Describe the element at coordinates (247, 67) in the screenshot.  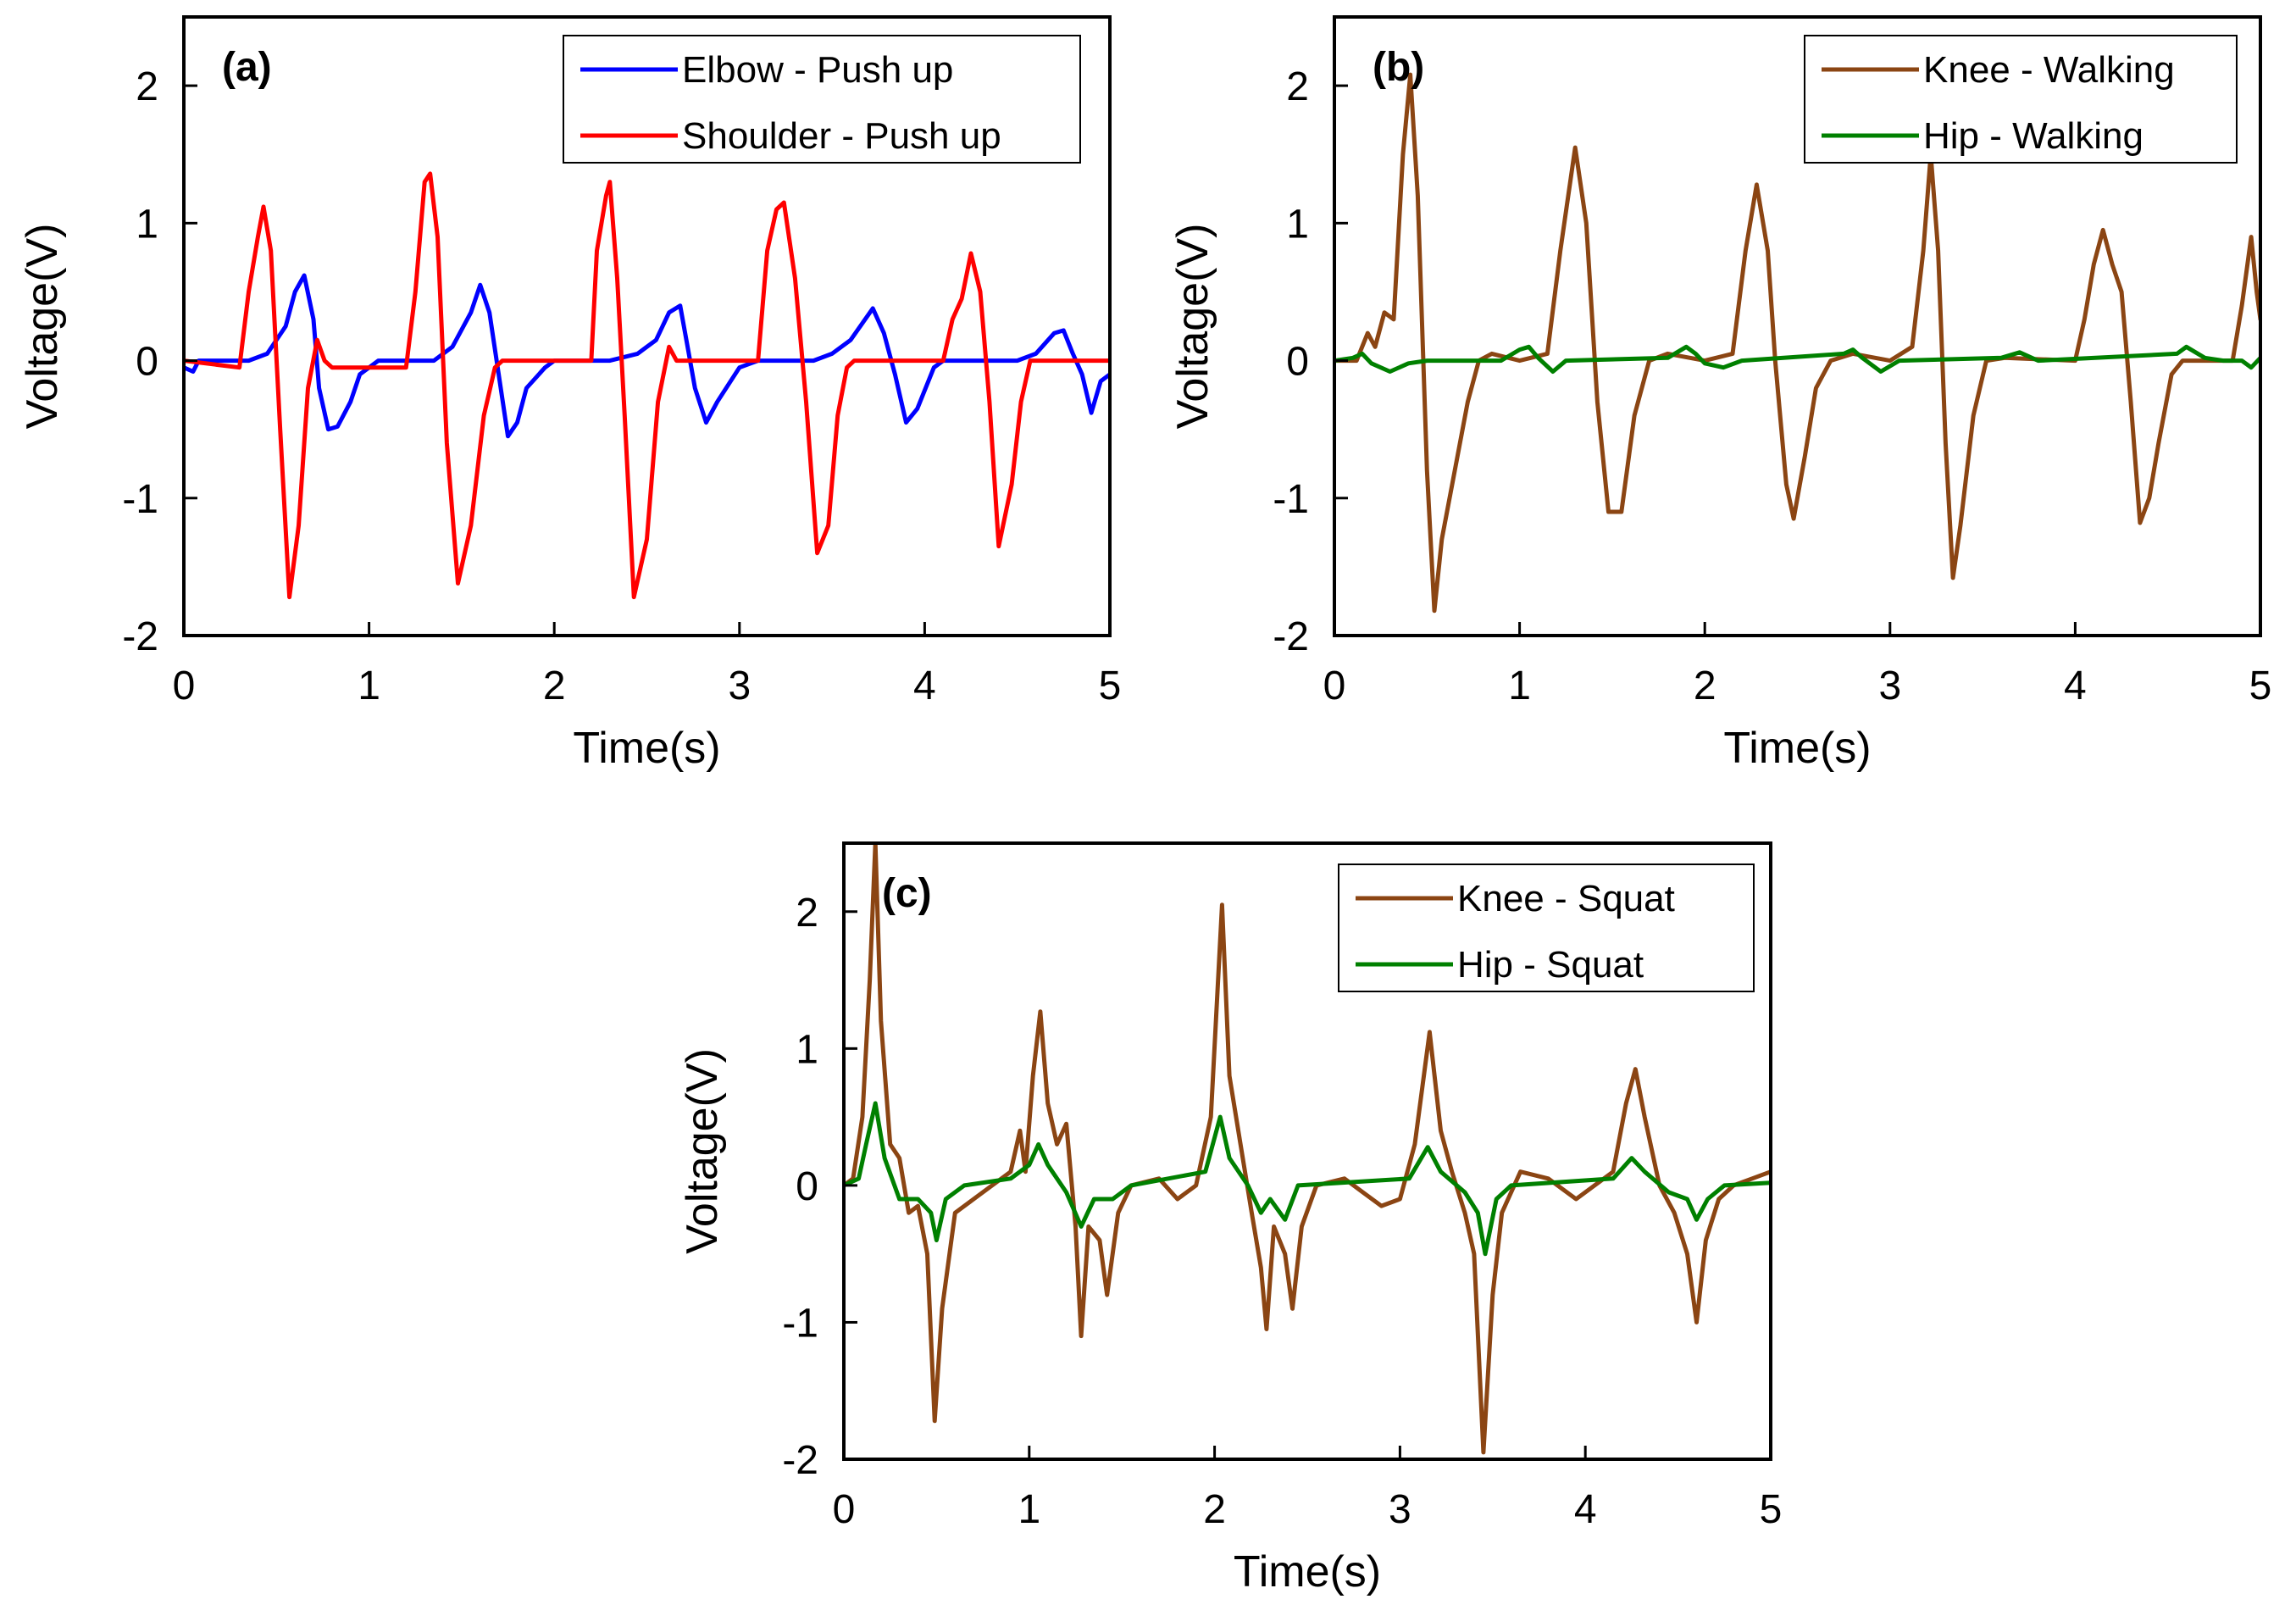
I see `panel-label: (a)` at that location.